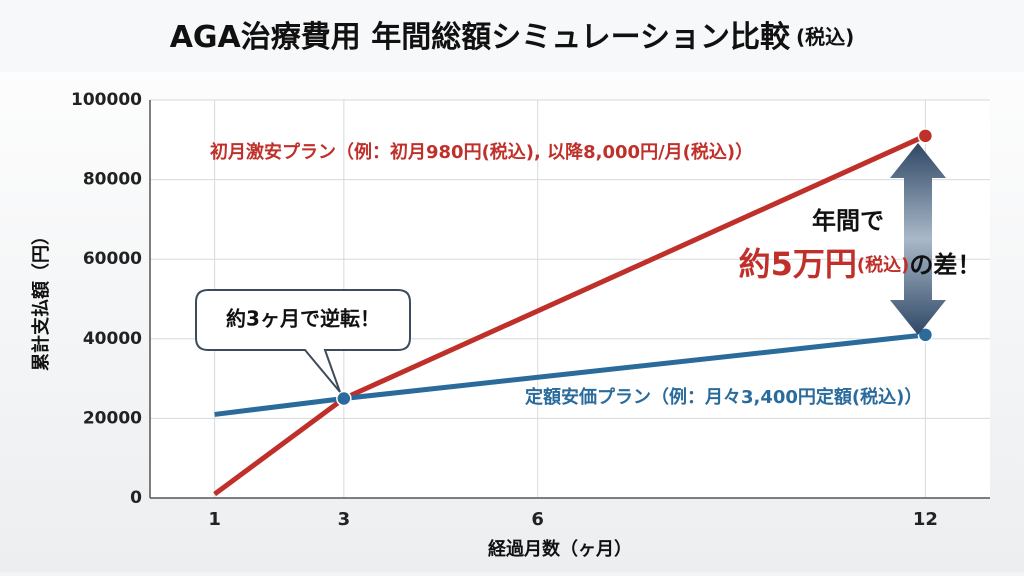  What do you see at coordinates (112, 180) in the screenshot?
I see `y-tick-label: 80000` at bounding box center [112, 180].